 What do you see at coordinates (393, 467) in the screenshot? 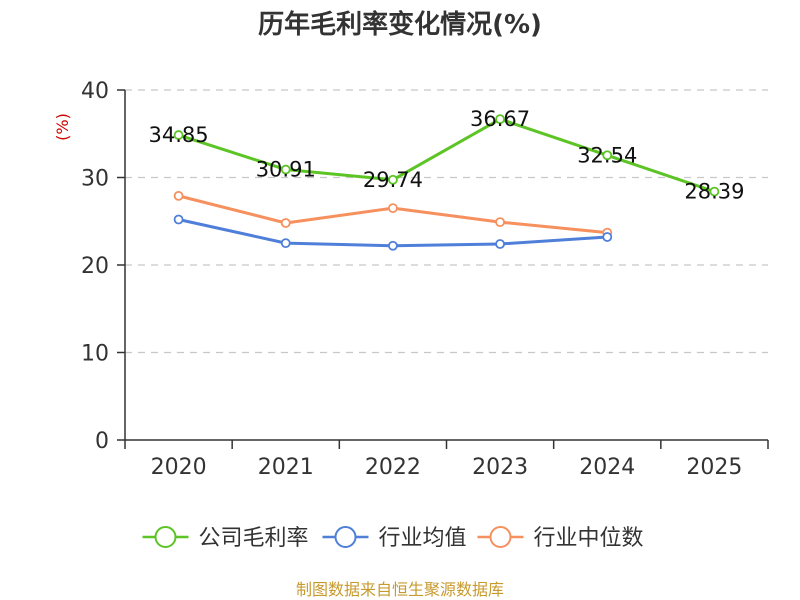
I see `x-tick-label-2022: 2022` at bounding box center [393, 467].